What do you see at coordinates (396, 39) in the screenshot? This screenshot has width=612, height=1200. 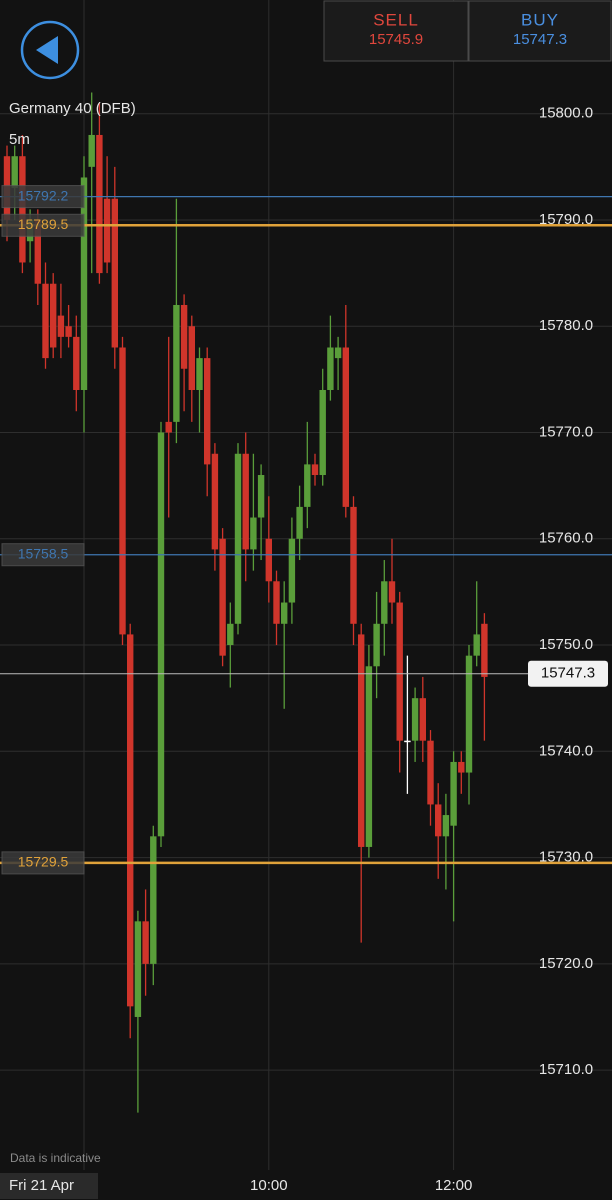 I see `sell-price: 15745.9` at bounding box center [396, 39].